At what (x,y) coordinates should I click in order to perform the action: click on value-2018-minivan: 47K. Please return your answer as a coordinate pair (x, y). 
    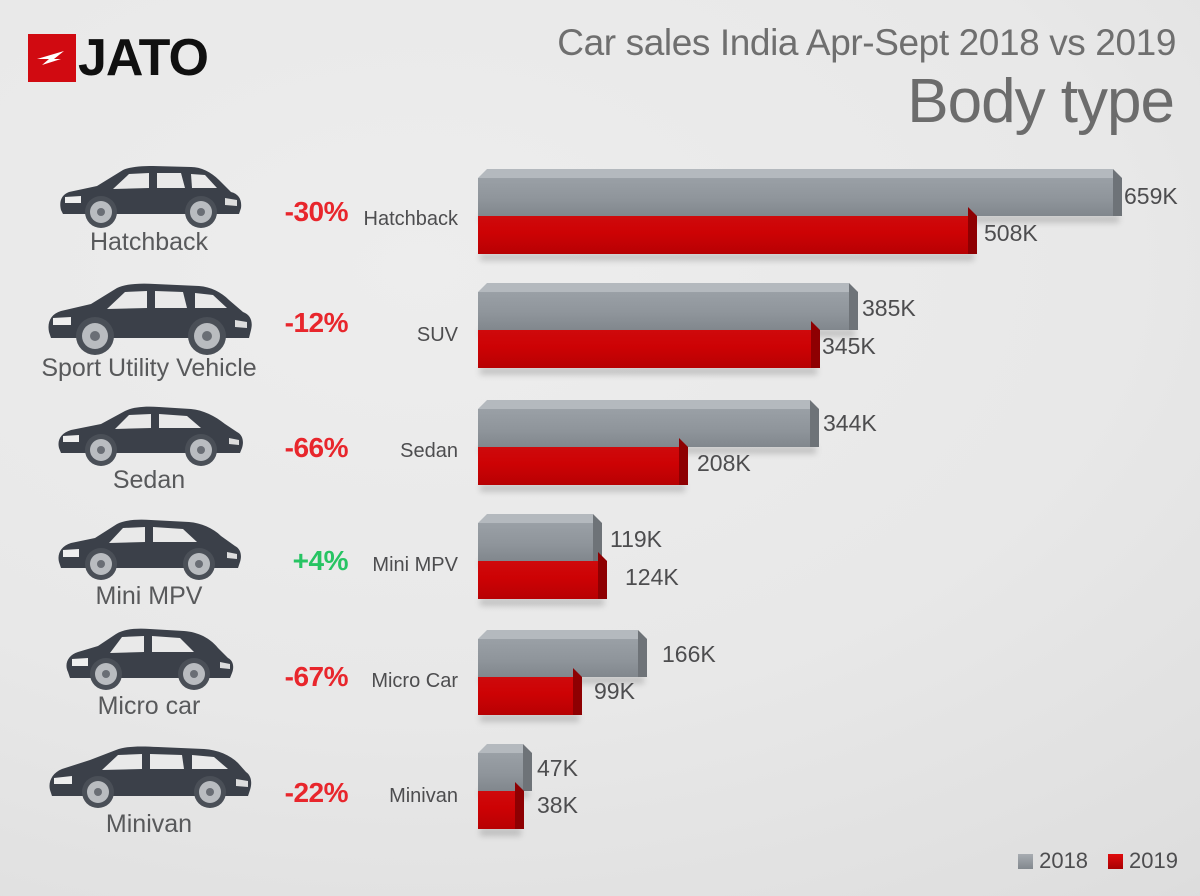
    Looking at the image, I should click on (557, 768).